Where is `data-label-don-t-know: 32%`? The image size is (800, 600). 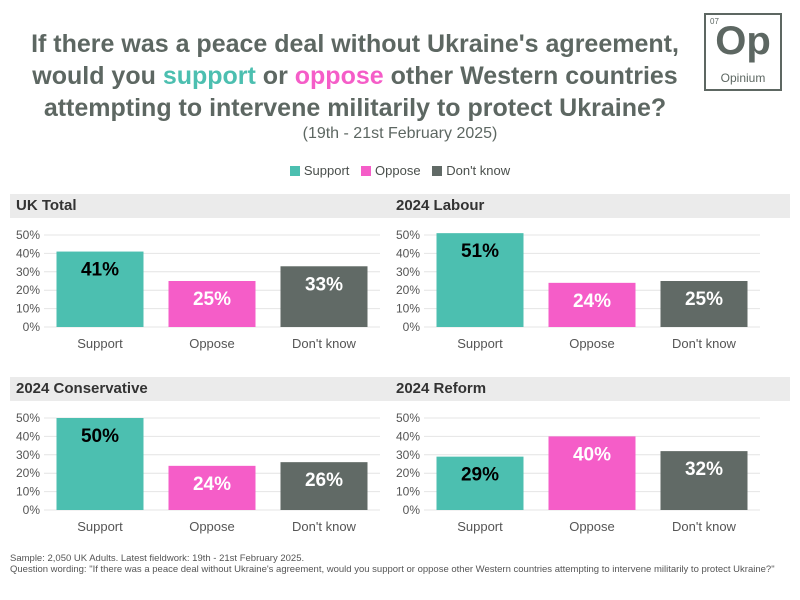 data-label-don-t-know: 32% is located at coordinates (704, 469).